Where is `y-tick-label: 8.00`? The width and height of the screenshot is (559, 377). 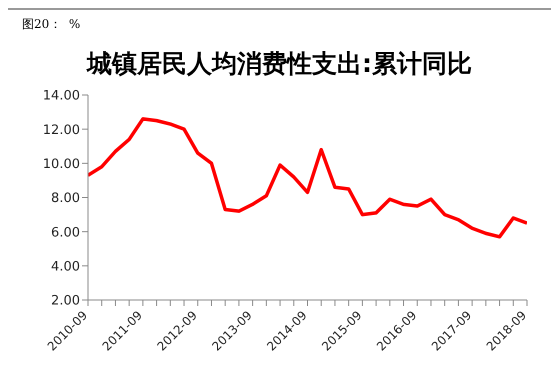 y-tick-label: 8.00 is located at coordinates (65, 198).